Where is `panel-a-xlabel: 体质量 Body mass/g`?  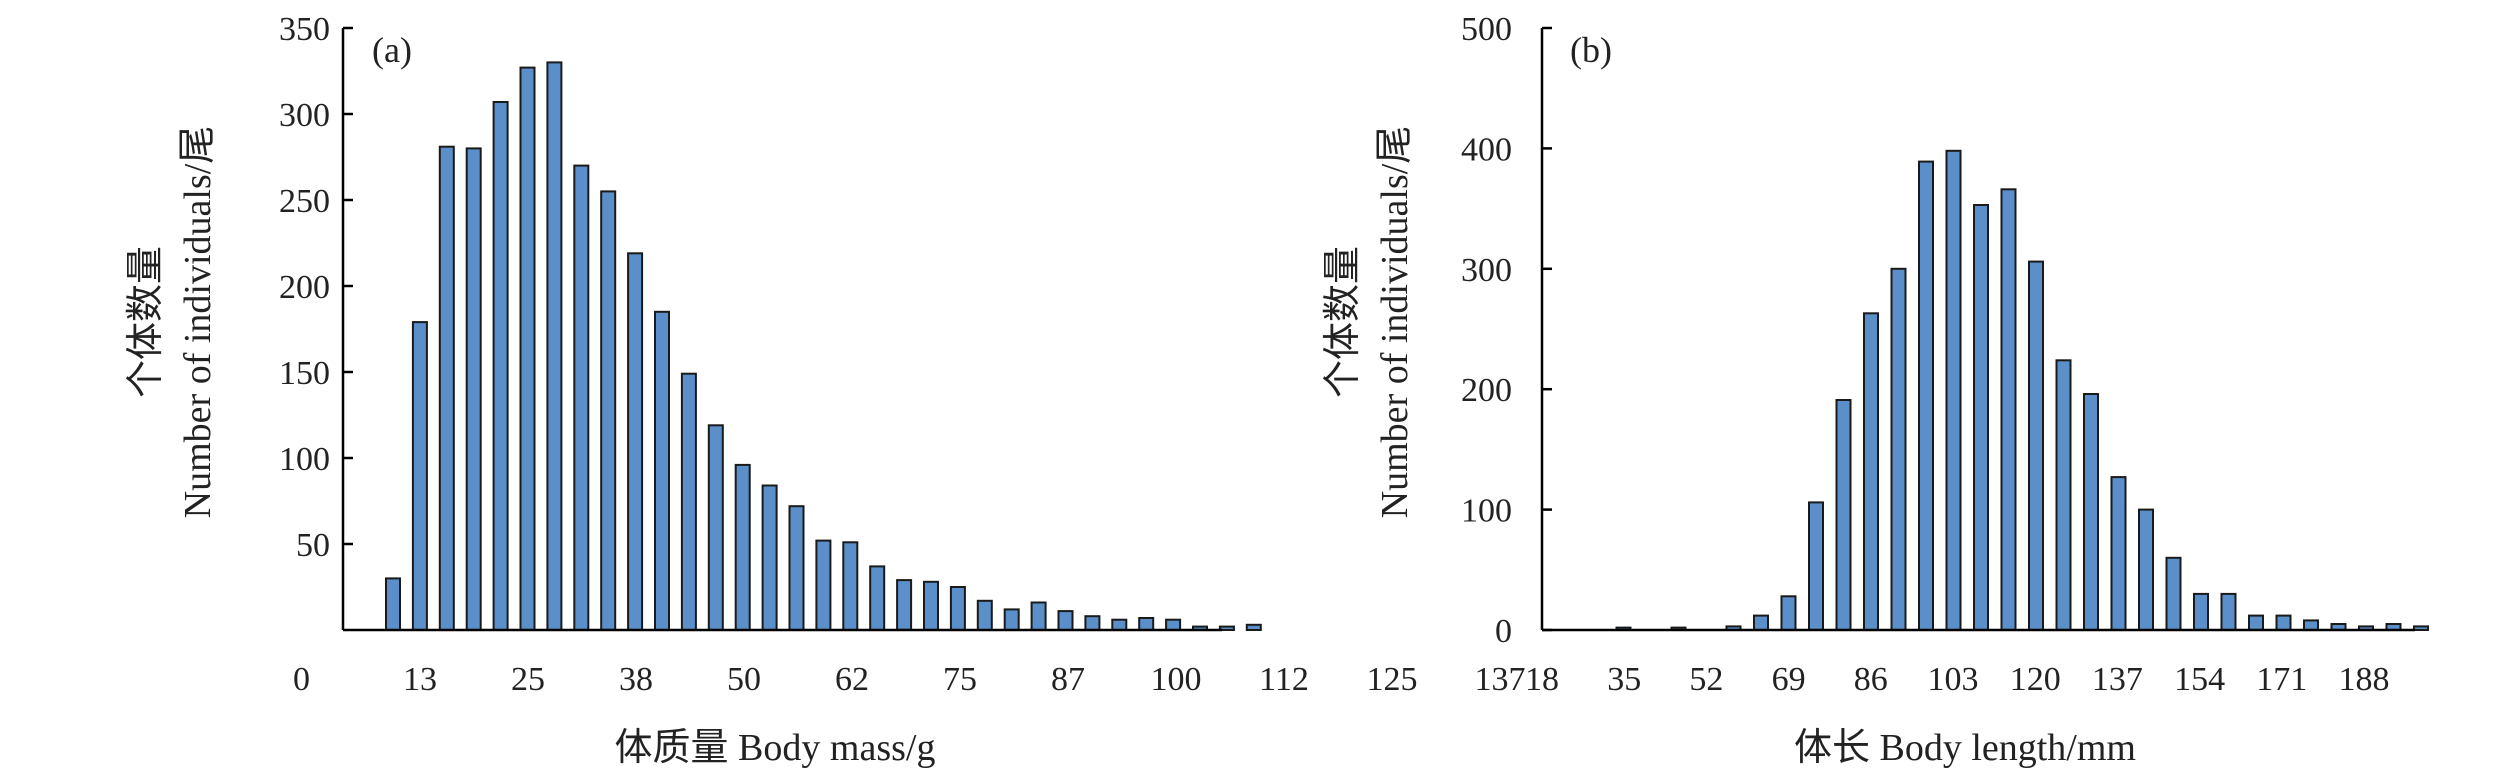
panel-a-xlabel: 体质量 Body mass/g is located at coordinates (775, 748).